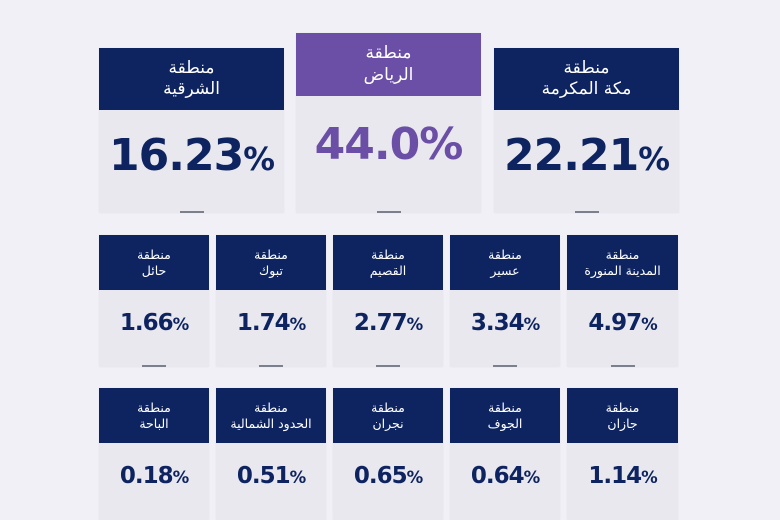  I want to click on region-percentage: 2.77%, so click(388, 323).